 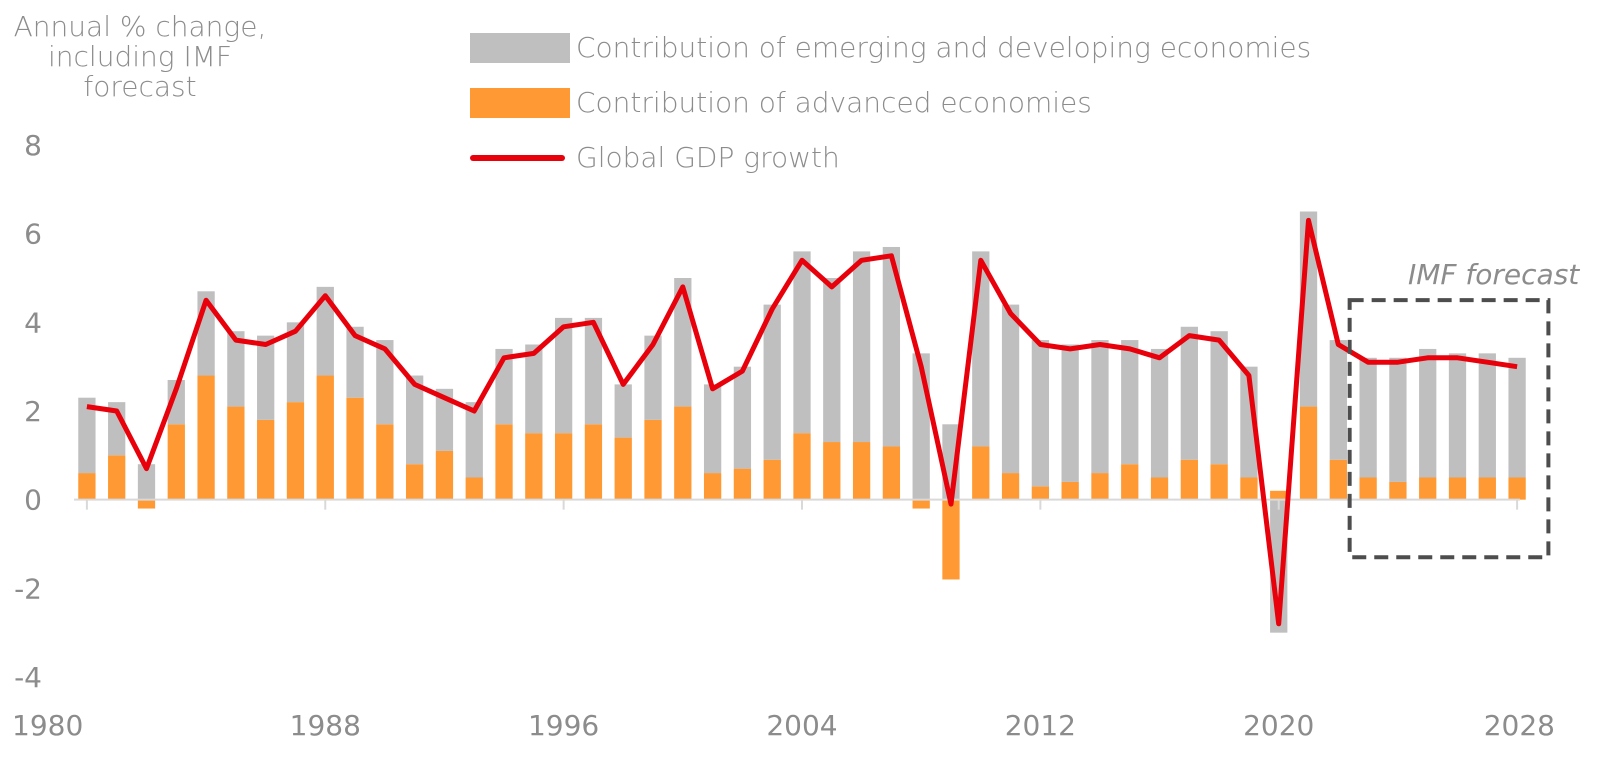 I want to click on legend-label-advanced: Contribution of advanced economies, so click(x=834, y=102).